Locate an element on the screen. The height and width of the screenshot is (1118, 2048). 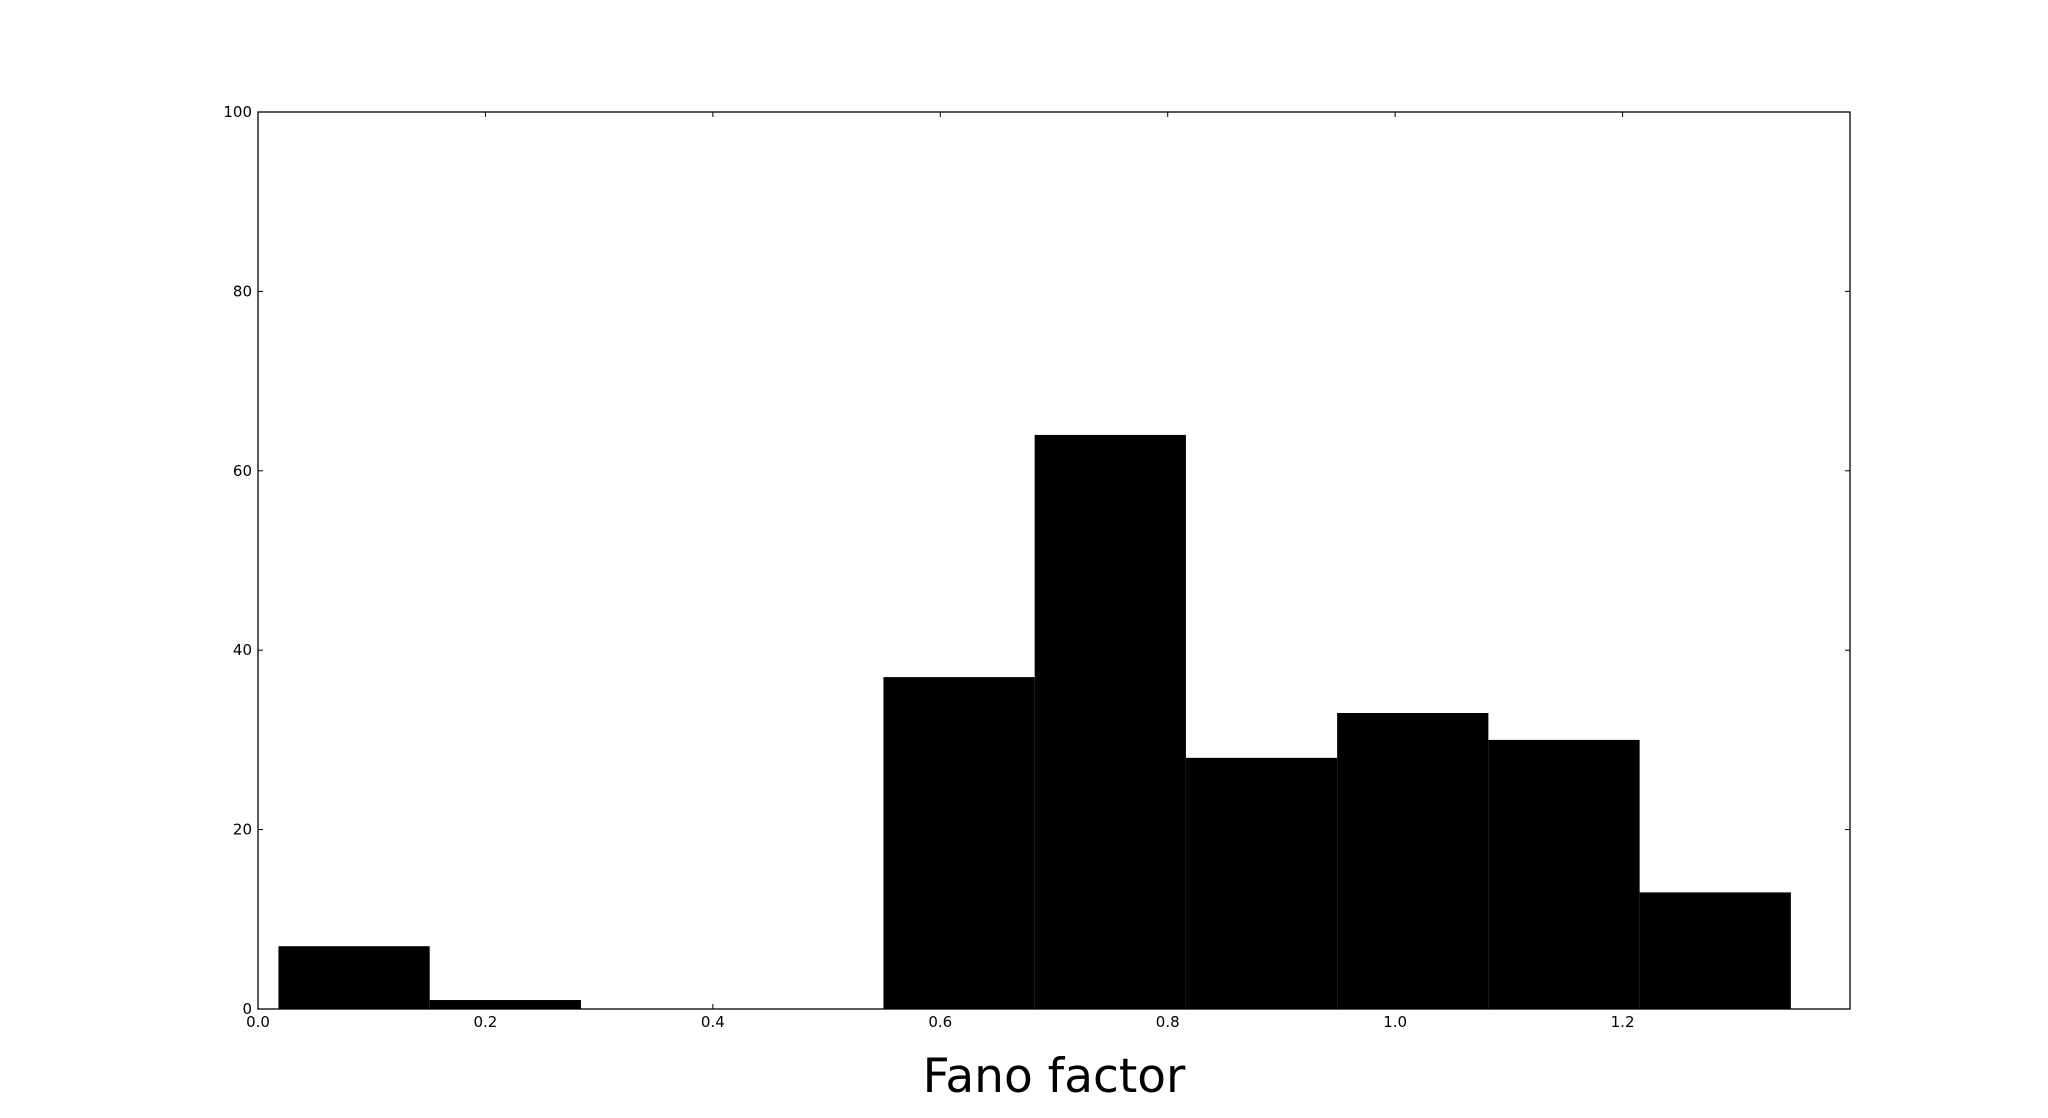
x-tick-labels: 0.0 0.2 0.4 0.6 0.8 1.0 1.2 is located at coordinates (940, 1022).